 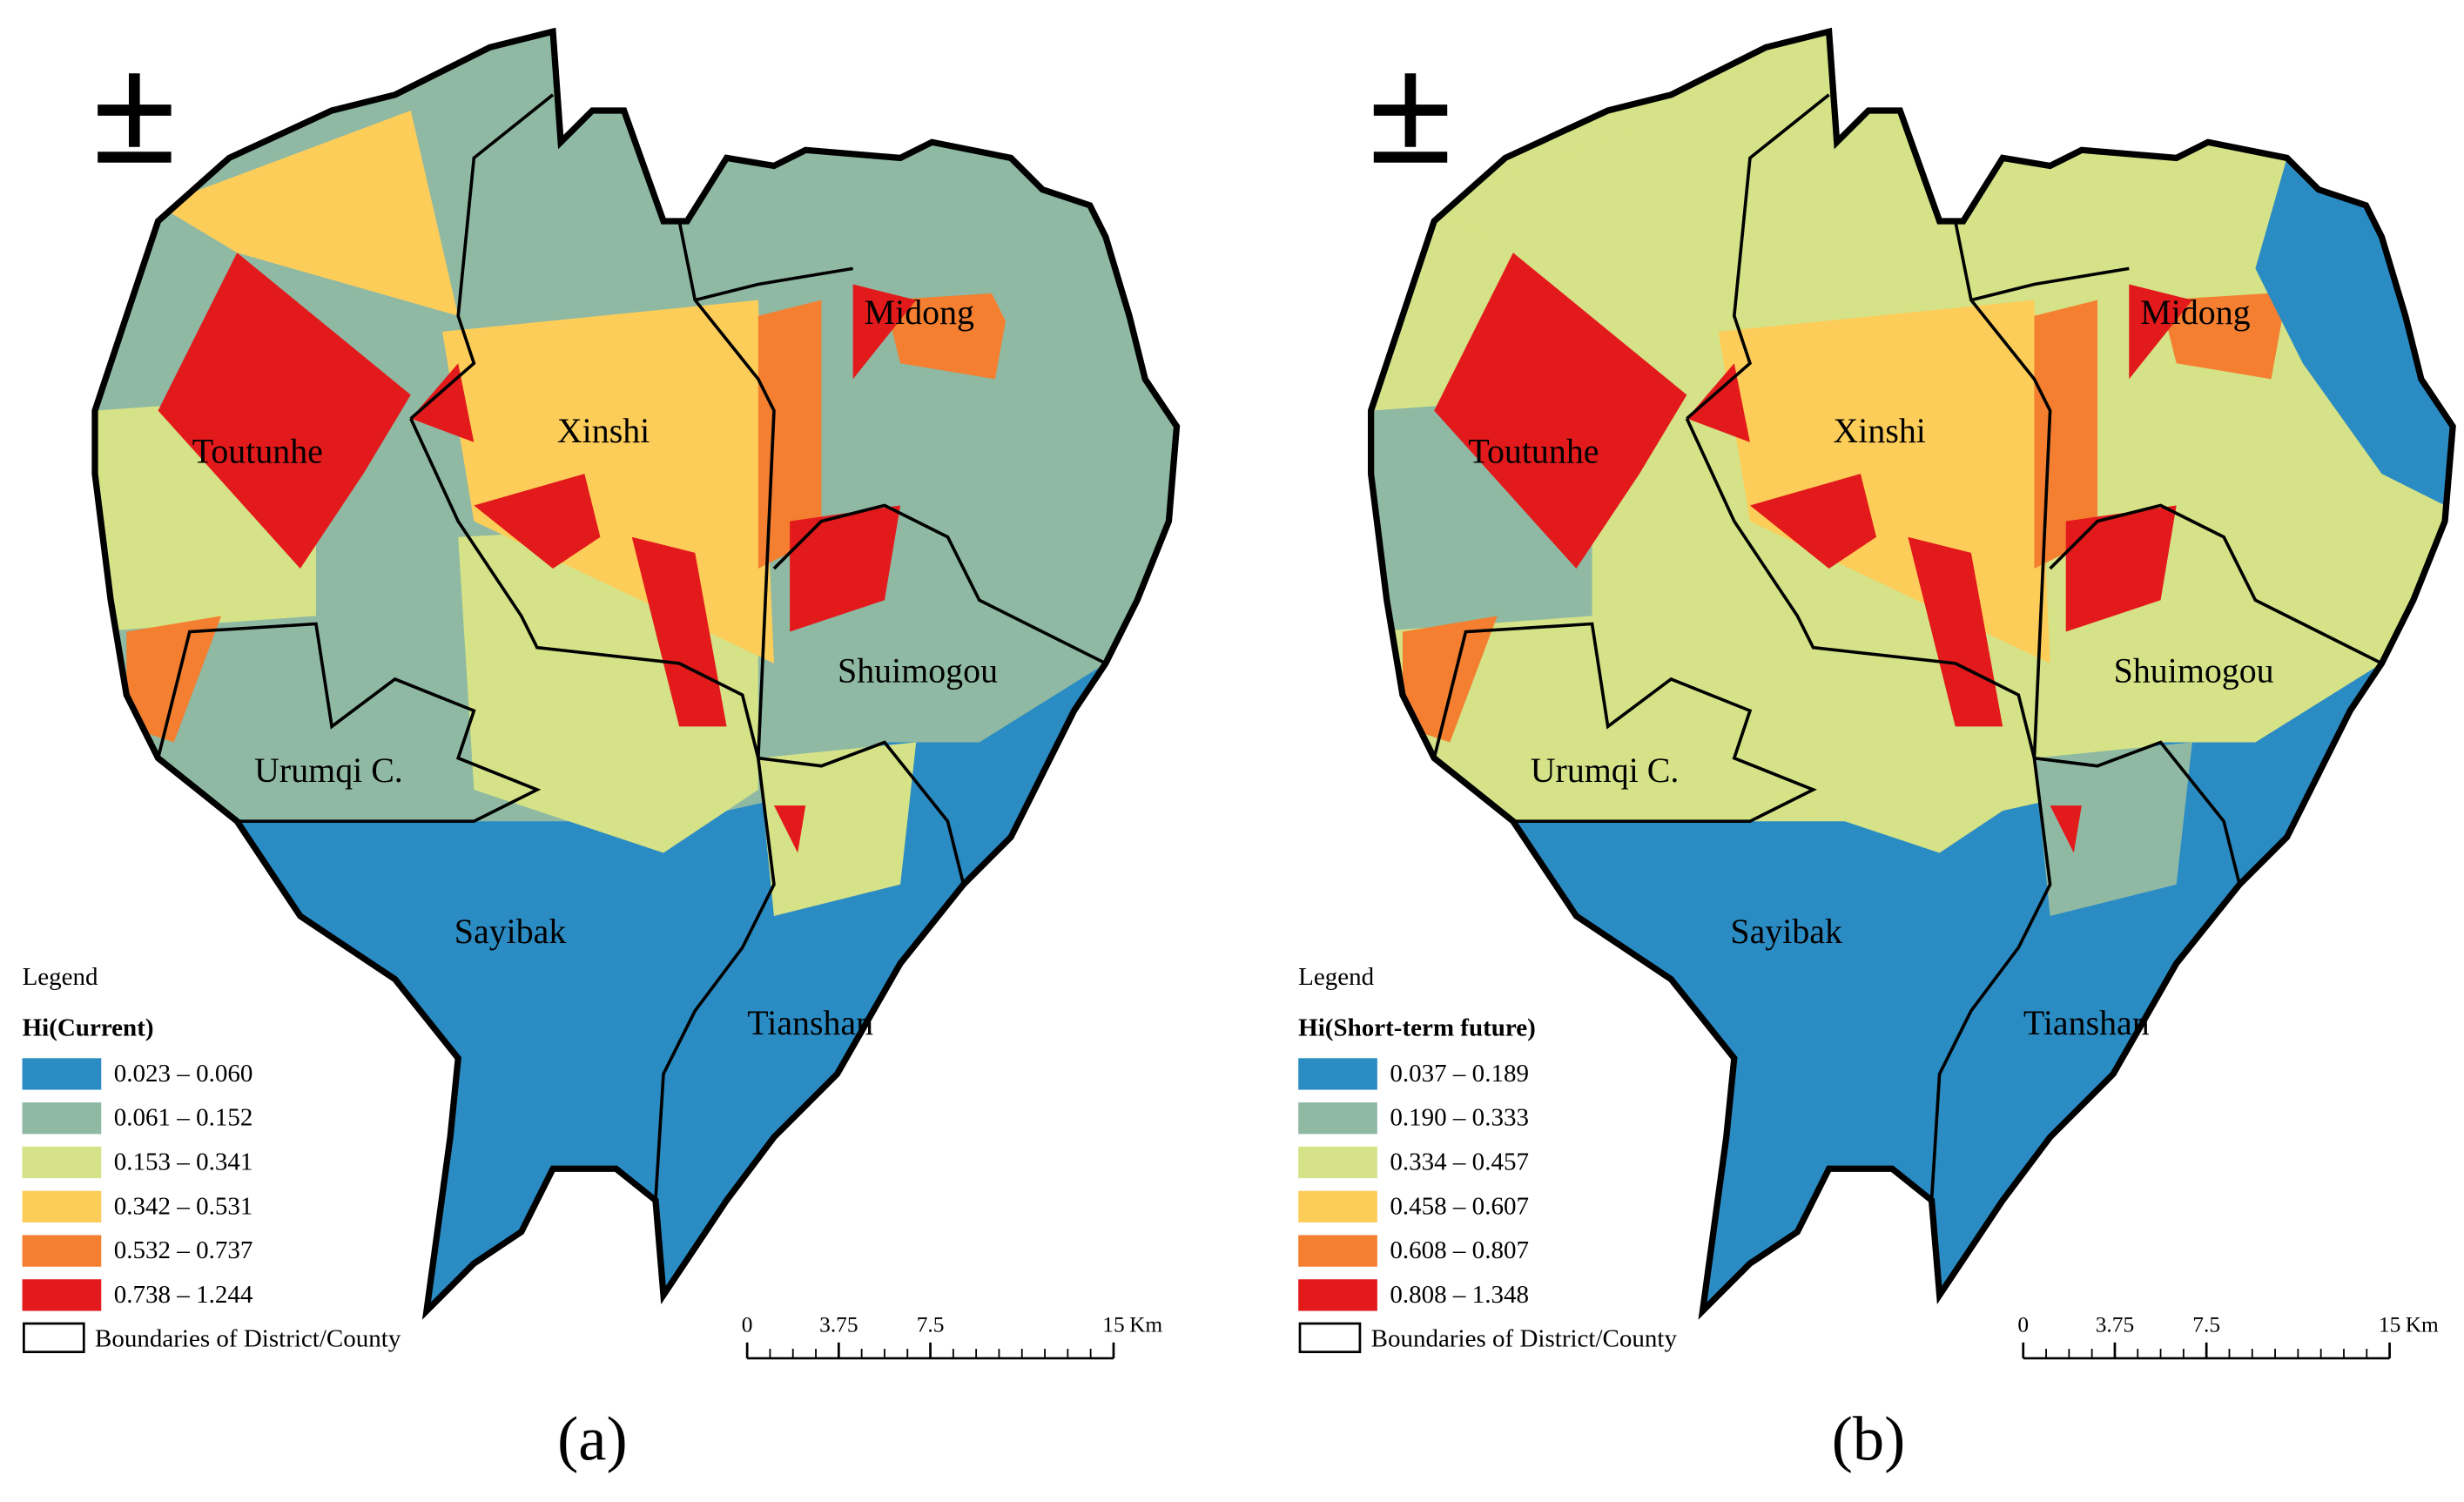 What do you see at coordinates (184, 1295) in the screenshot?
I see `legend-label: 0.738 – 1.244` at bounding box center [184, 1295].